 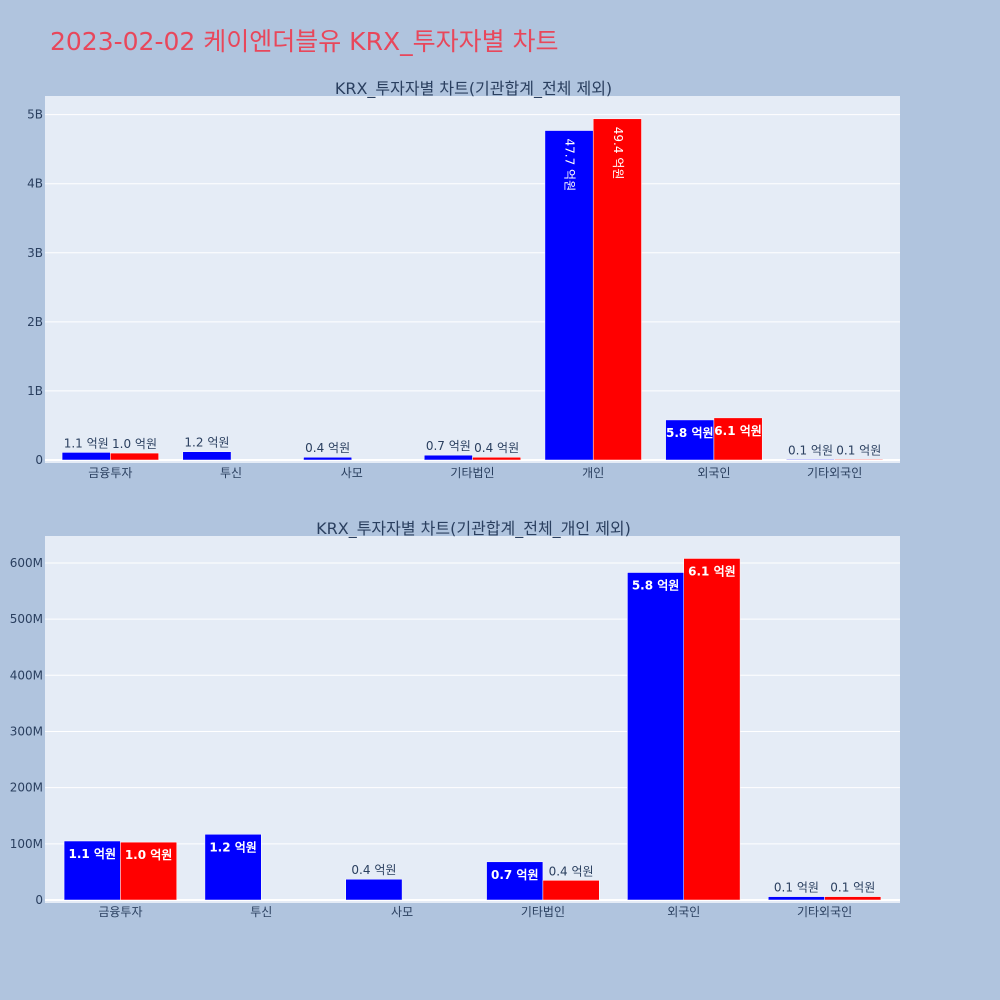 I want to click on y-tick-label: 500M, so click(x=26, y=619).